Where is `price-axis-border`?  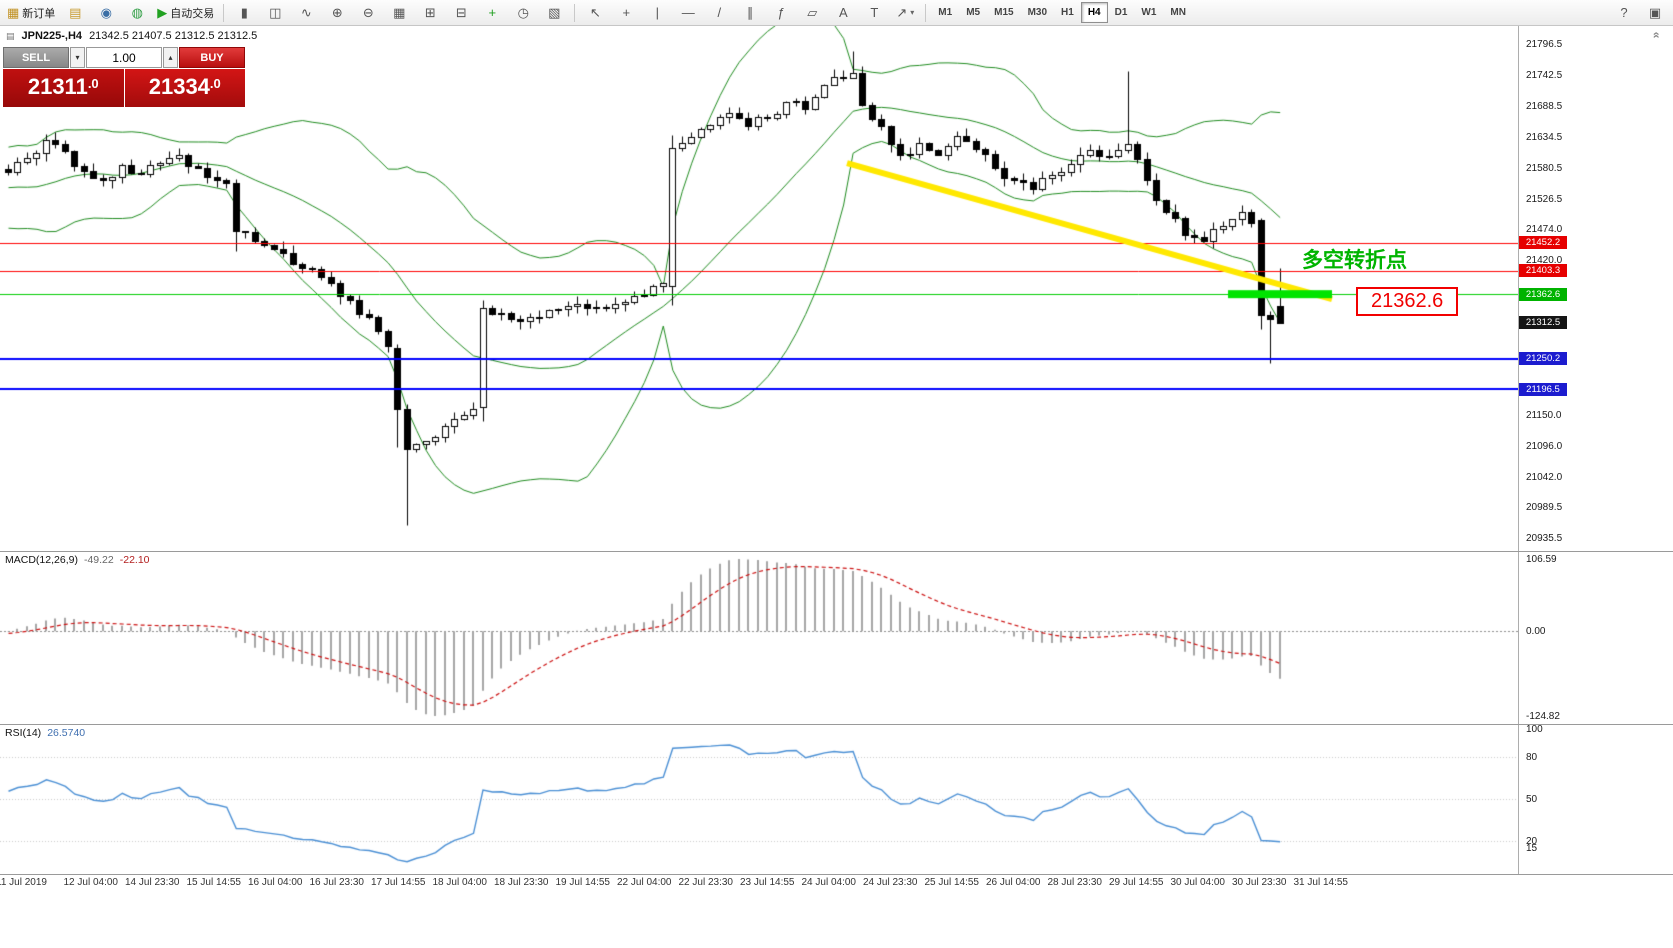
price-axis-border is located at coordinates (1518, 450).